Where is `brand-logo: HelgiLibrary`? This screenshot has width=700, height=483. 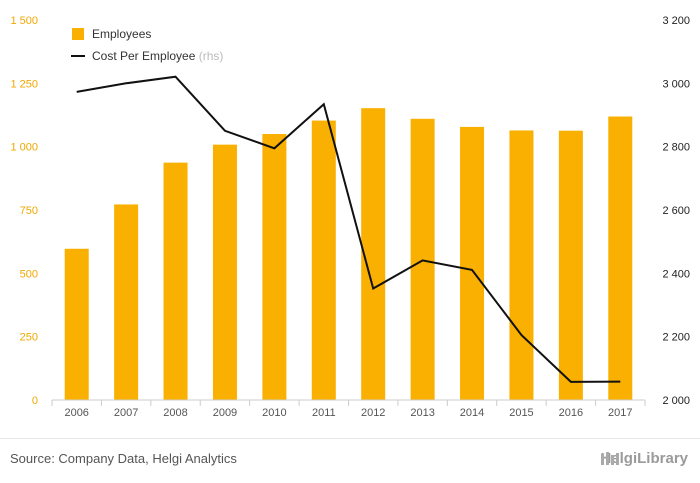 brand-logo: HelgiLibrary is located at coordinates (644, 458).